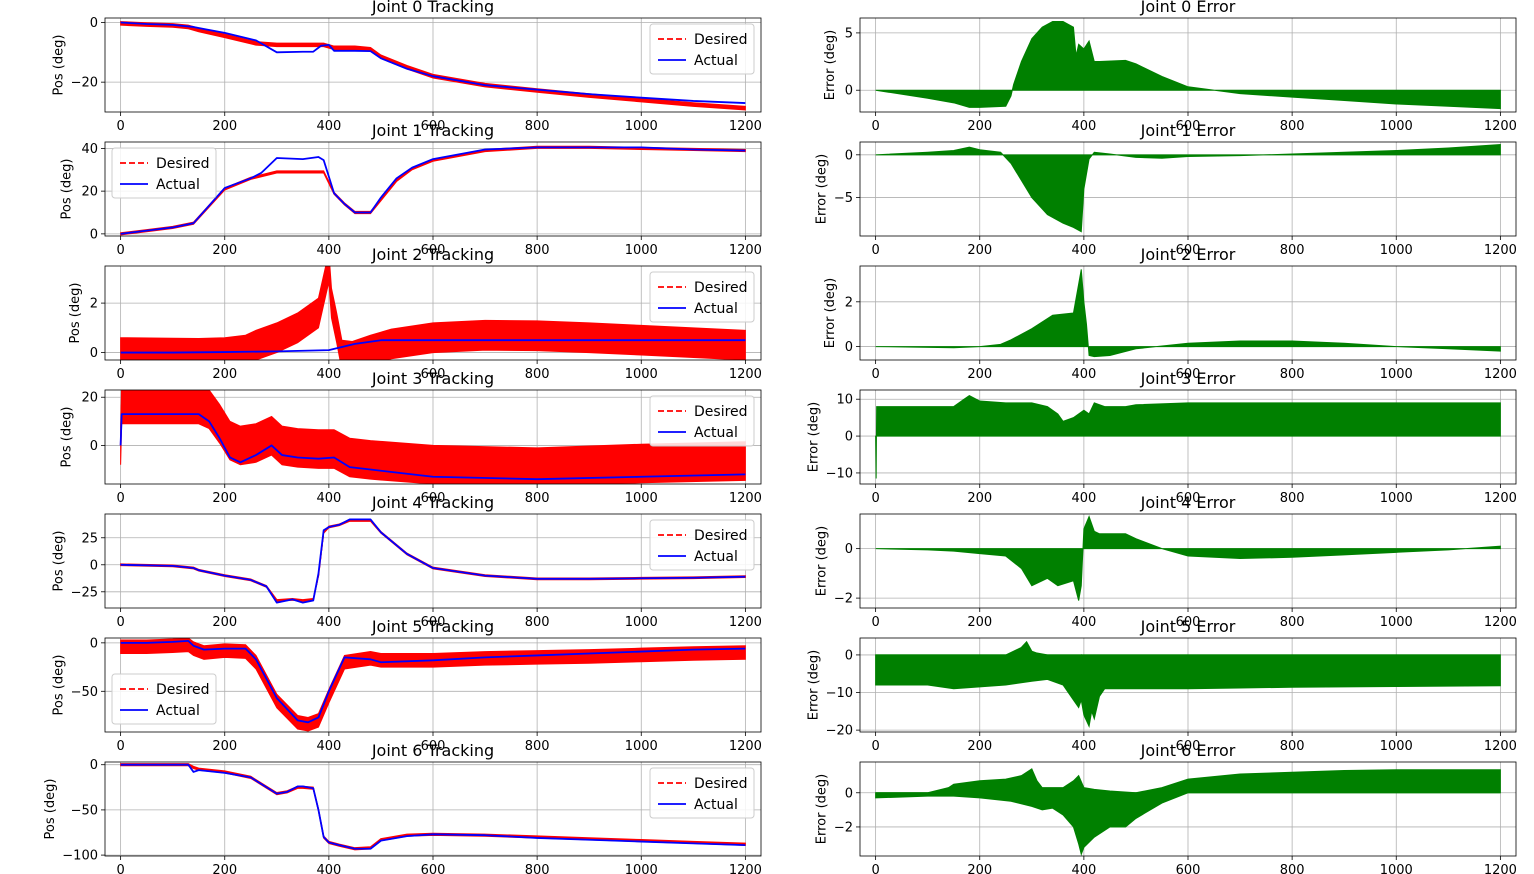  What do you see at coordinates (432, 378) in the screenshot?
I see `subplot-title: Joint 3 Tracking` at bounding box center [432, 378].